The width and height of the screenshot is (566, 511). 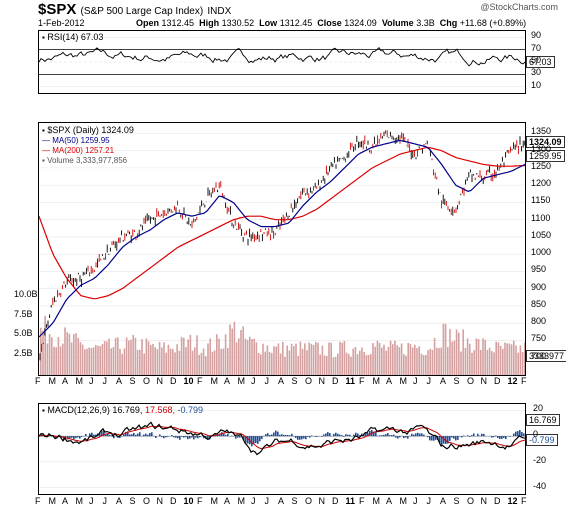 What do you see at coordinates (79, 501) in the screenshot?
I see `month-tick-label: M` at bounding box center [79, 501].